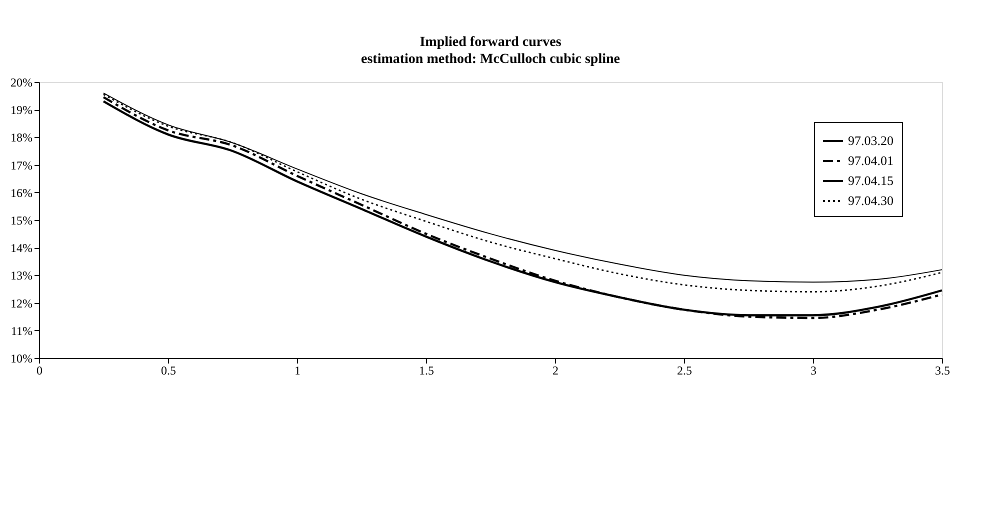  Describe the element at coordinates (21, 248) in the screenshot. I see `y-tick-label: 14%` at that location.